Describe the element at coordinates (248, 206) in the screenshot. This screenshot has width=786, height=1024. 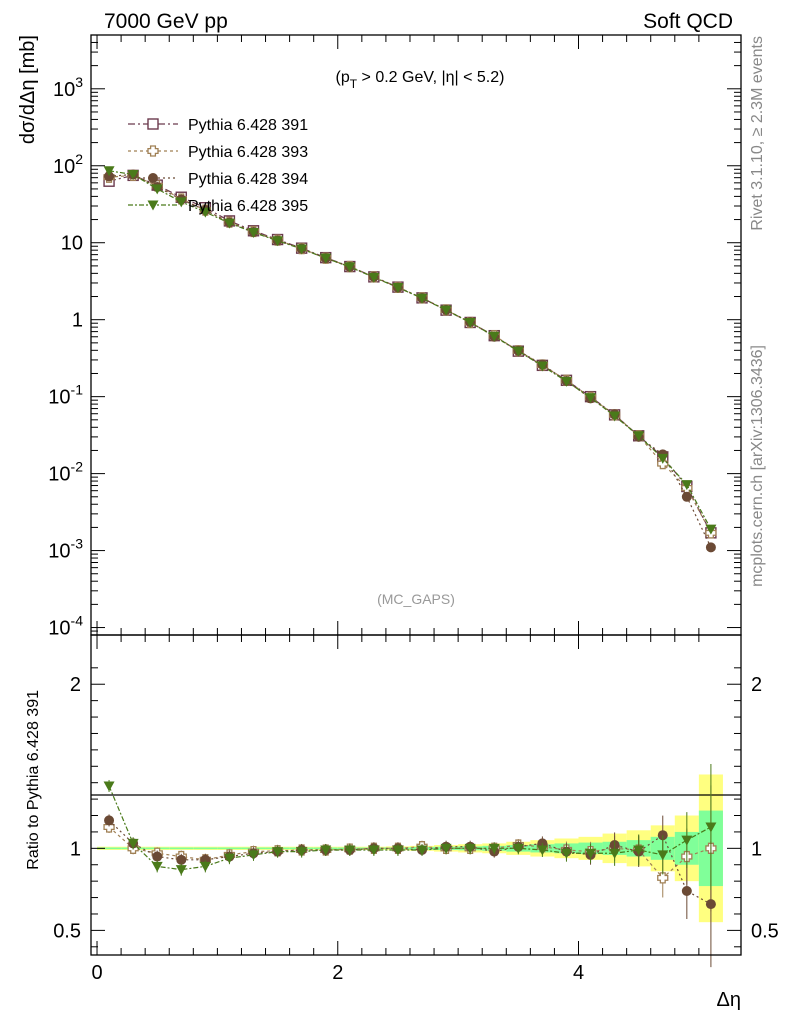
I see `legend-label: Pythia 6.428 395` at that location.